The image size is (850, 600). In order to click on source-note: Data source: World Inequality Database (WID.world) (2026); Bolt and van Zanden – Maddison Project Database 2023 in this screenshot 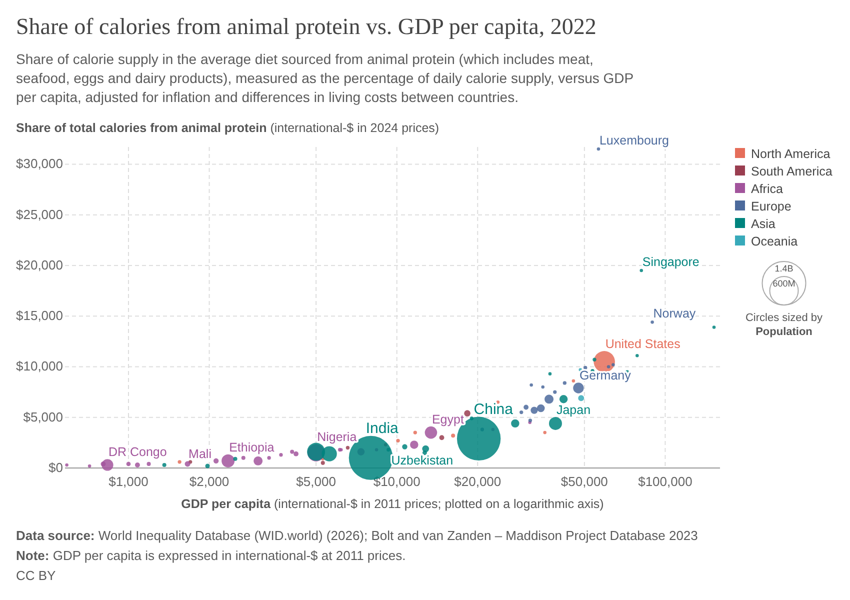, I will do `click(357, 535)`.